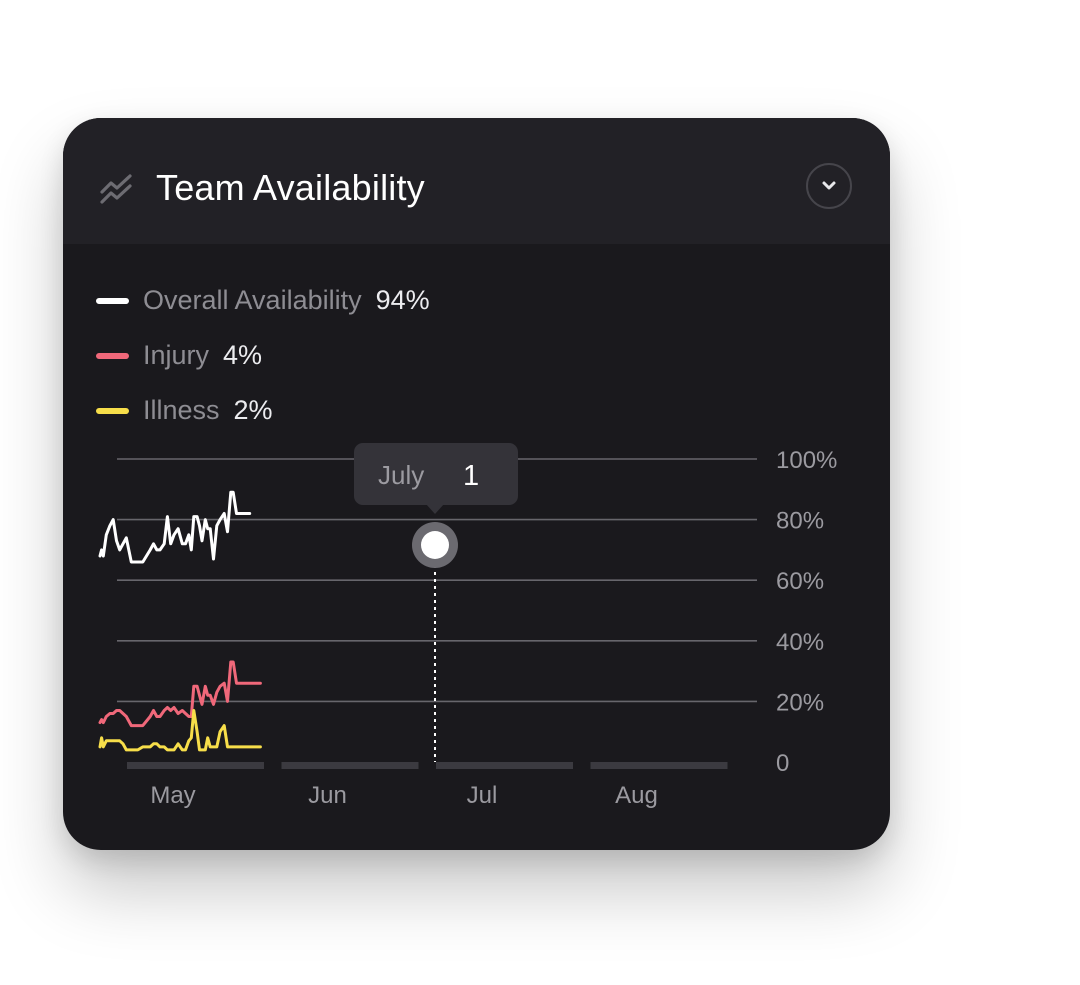  I want to click on month-label: Jun, so click(327, 795).